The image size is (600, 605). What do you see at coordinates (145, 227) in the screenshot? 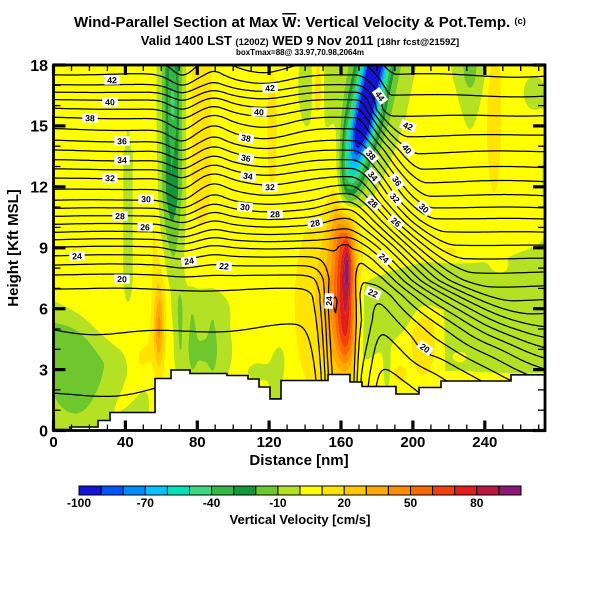
I see `svg-text: 26` at bounding box center [145, 227].